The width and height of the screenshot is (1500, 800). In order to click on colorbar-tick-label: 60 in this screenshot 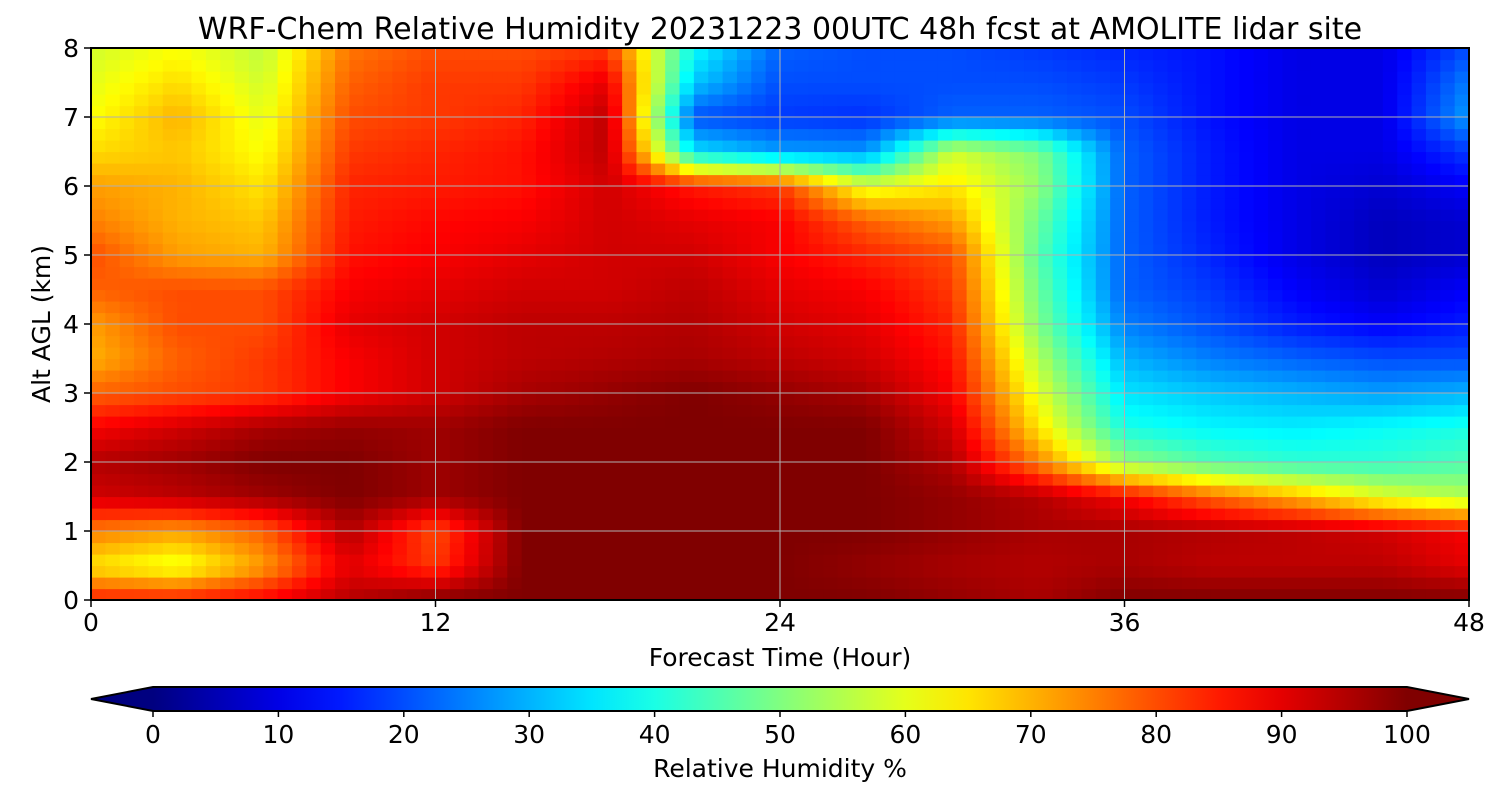, I will do `click(905, 734)`.